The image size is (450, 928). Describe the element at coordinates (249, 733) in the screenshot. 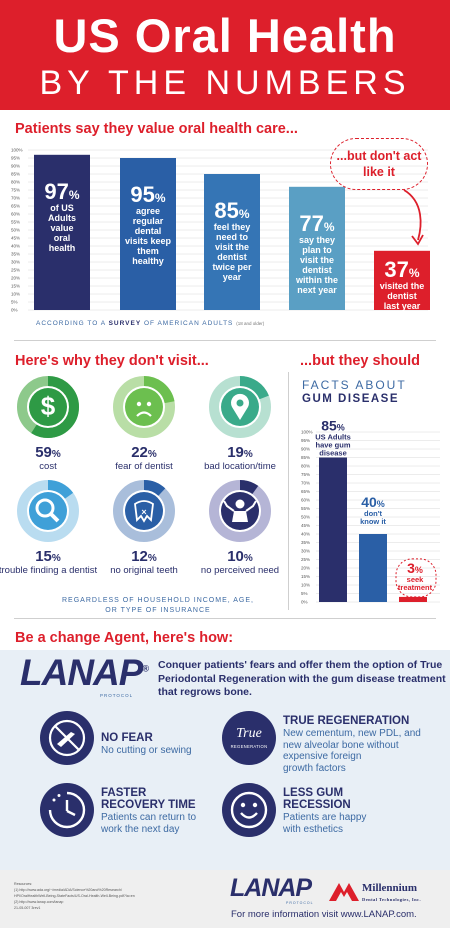

I see `true-logo-text: True` at that location.